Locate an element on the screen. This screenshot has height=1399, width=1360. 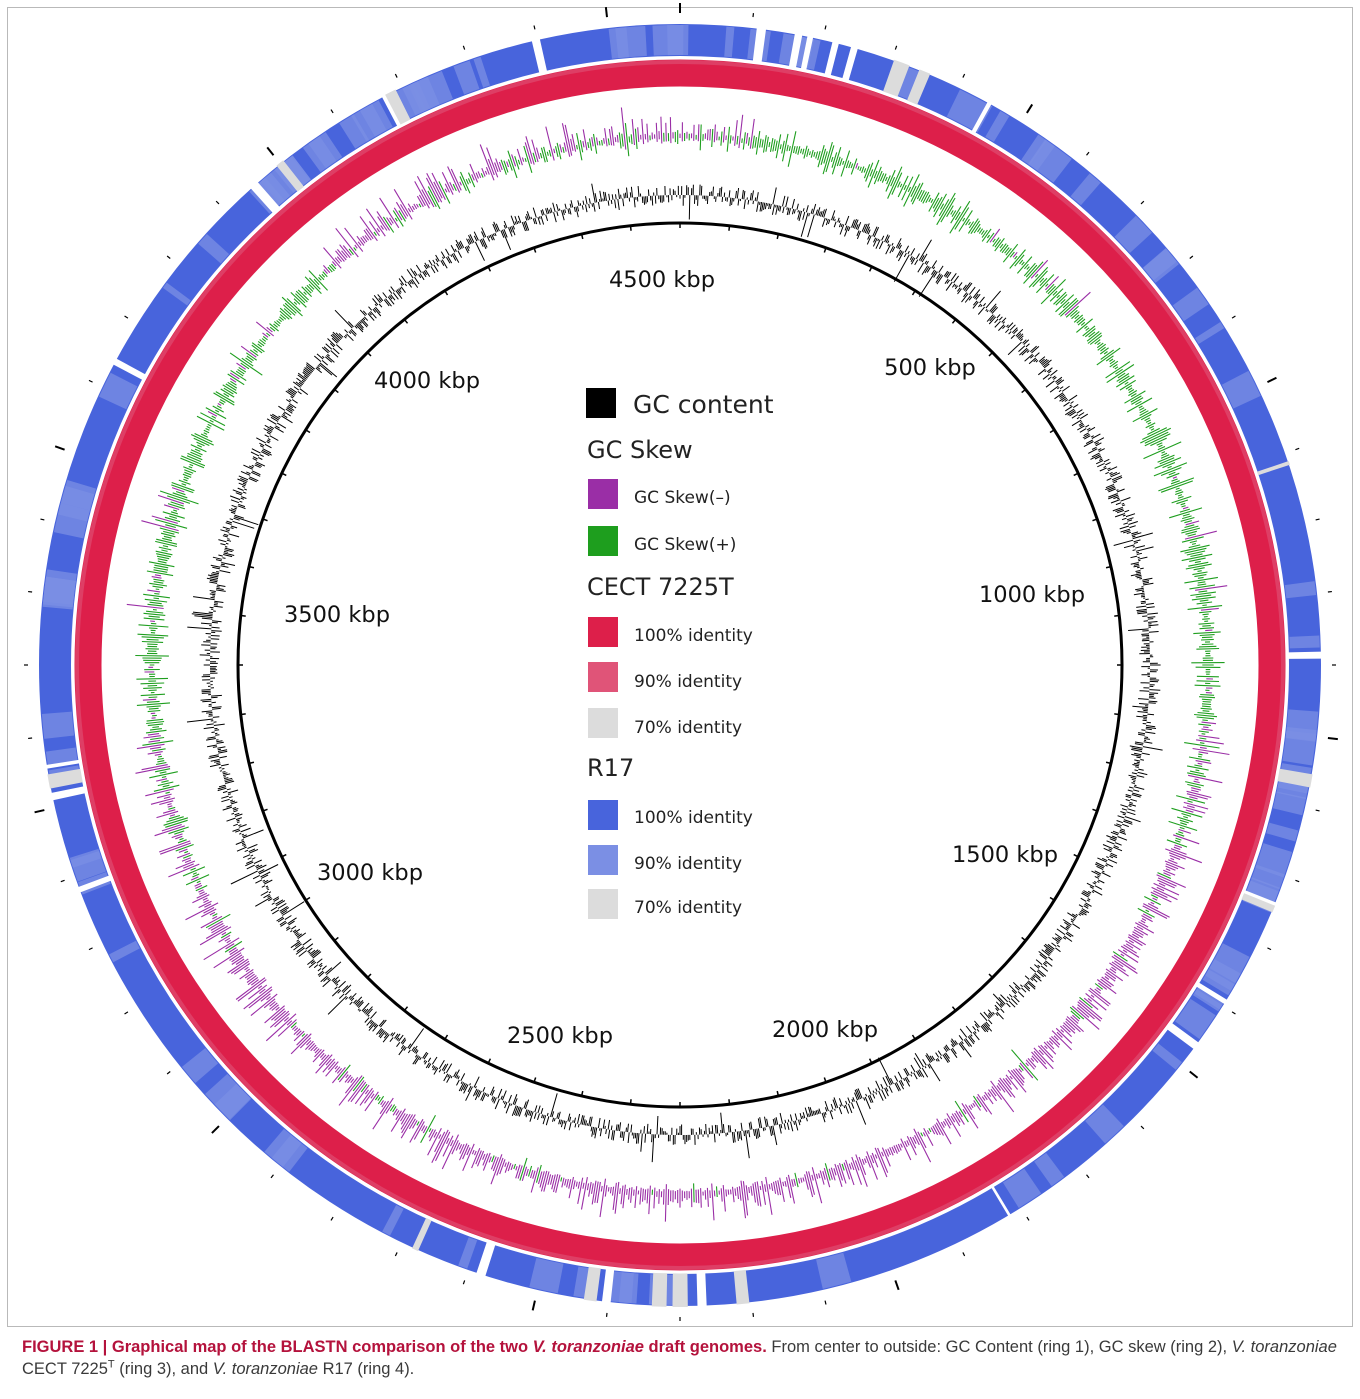
pos-label-2500: 2500 kbp is located at coordinates (560, 1036).